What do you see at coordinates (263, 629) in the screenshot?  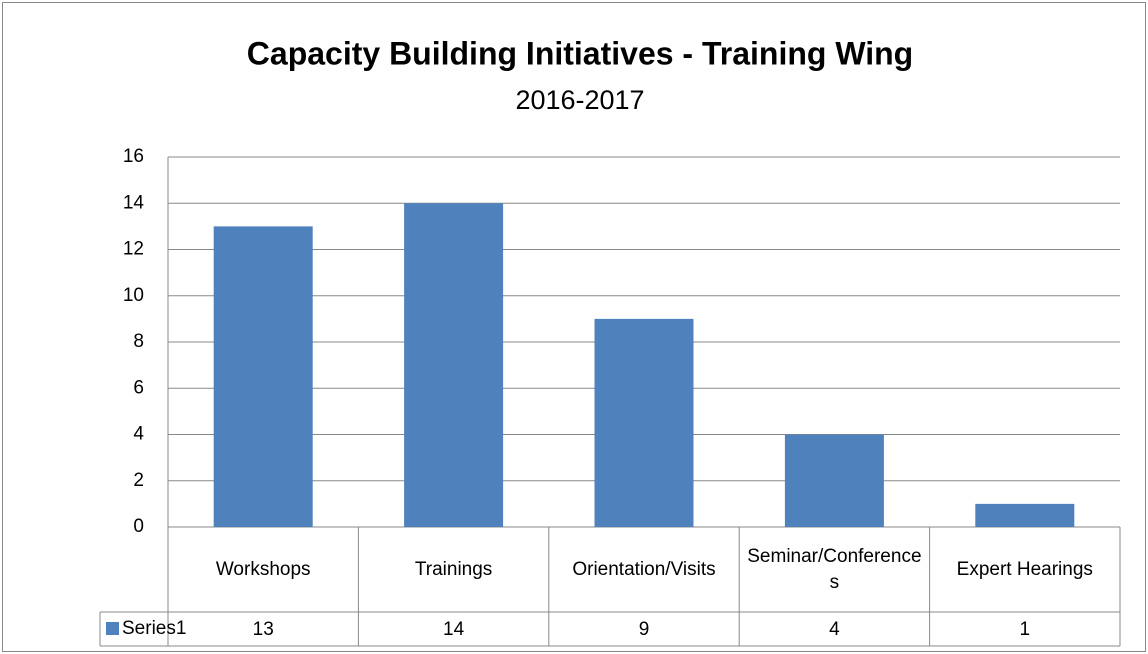 I see `table-value: 13` at bounding box center [263, 629].